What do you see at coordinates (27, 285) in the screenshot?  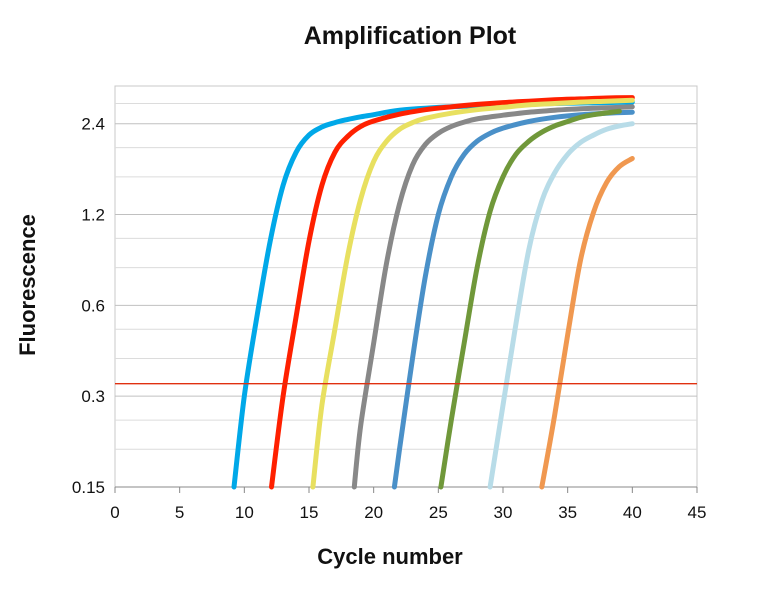 I see `y-axis-label: Fluorescence` at bounding box center [27, 285].